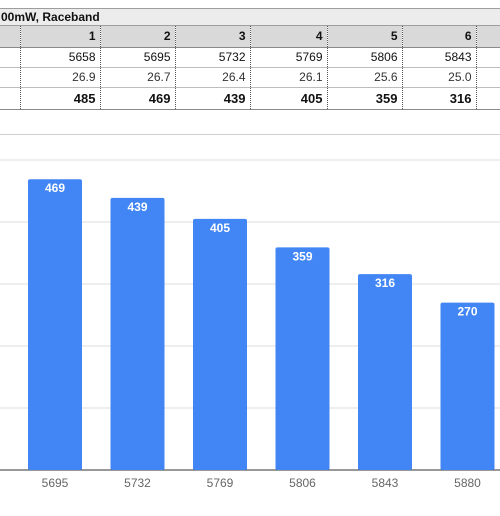  What do you see at coordinates (213, 57) in the screenshot?
I see `table-cell: 5732` at bounding box center [213, 57].